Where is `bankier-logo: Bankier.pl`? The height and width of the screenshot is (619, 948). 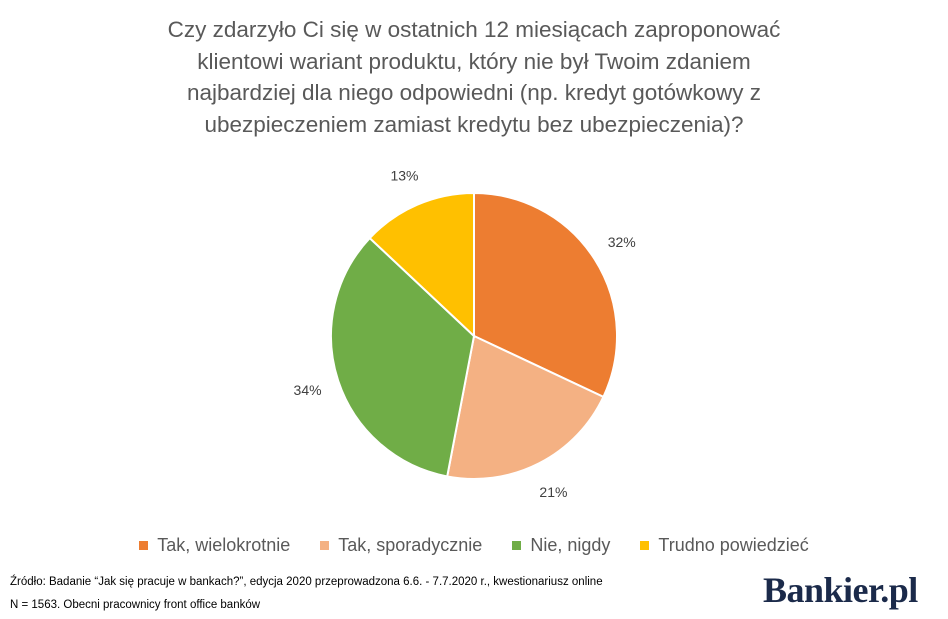
bankier-logo: Bankier.pl is located at coordinates (840, 590).